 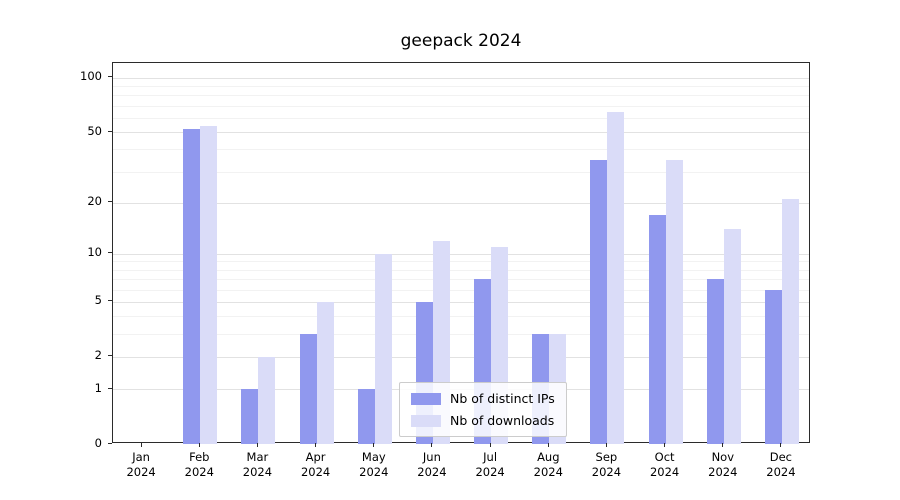 I want to click on bar-downloads-may, so click(x=383, y=348).